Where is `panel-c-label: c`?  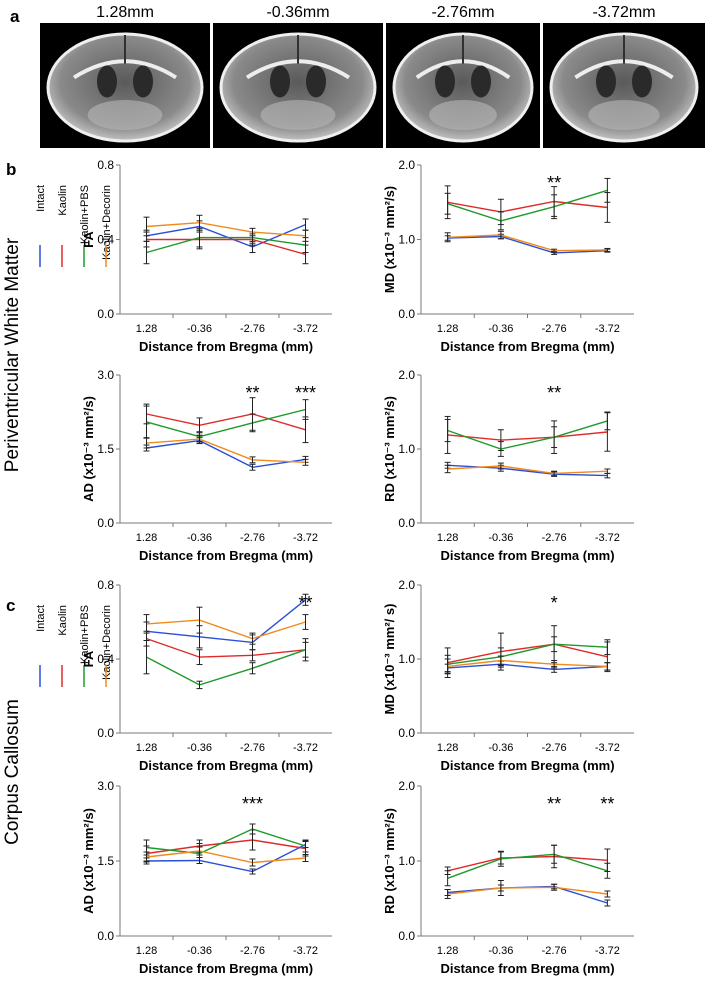
panel-c-label: c is located at coordinates (10, 605).